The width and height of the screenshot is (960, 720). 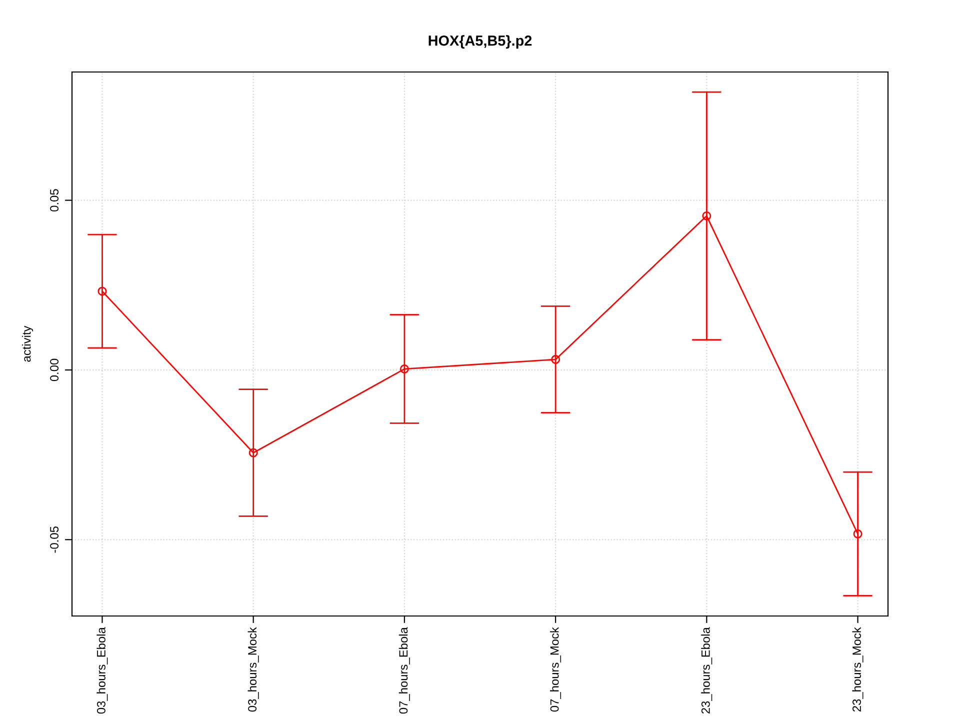 What do you see at coordinates (54, 200) in the screenshot?
I see `y-tick-label: 0.05` at bounding box center [54, 200].